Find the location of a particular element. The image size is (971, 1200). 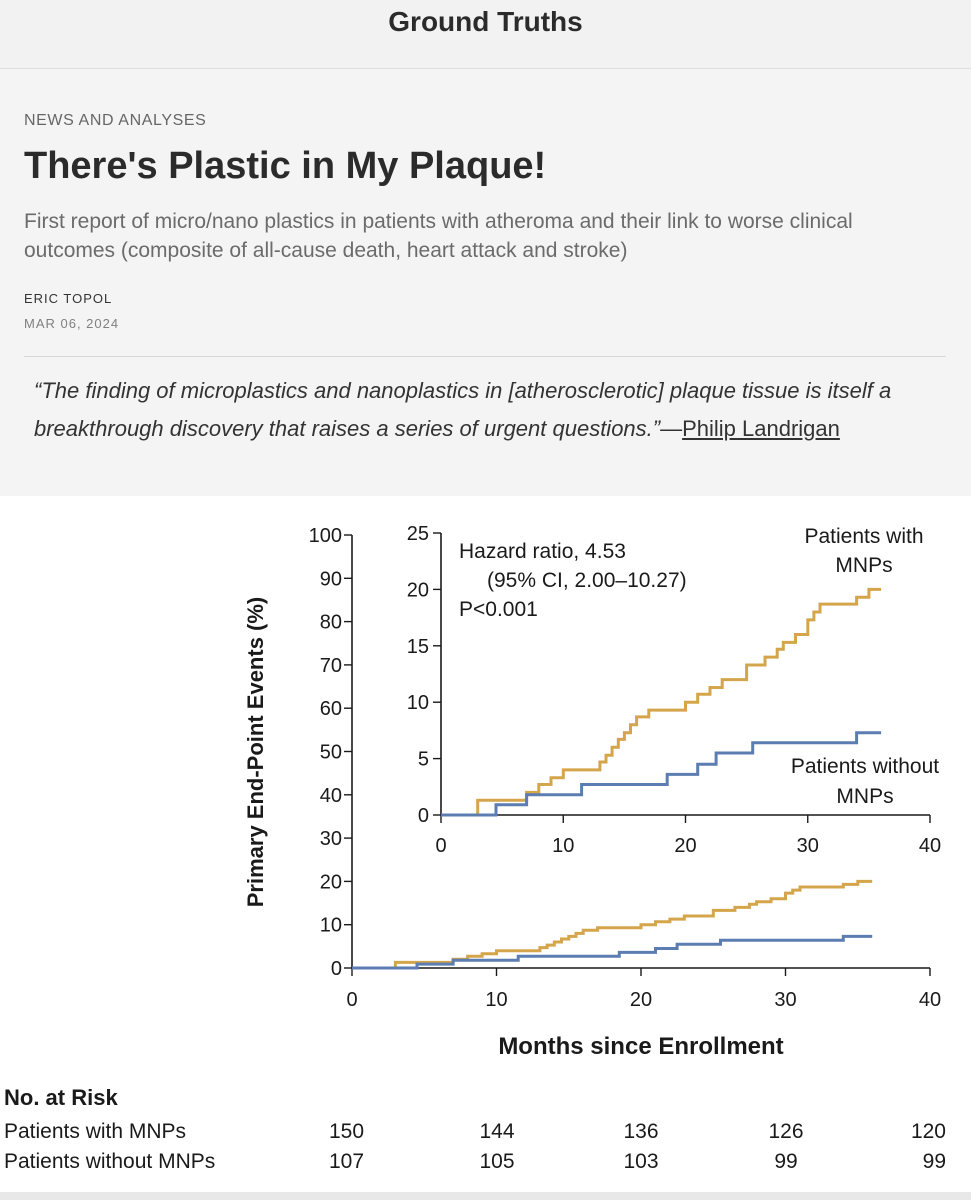

inset-x-tick-label: 10 is located at coordinates (563, 846).